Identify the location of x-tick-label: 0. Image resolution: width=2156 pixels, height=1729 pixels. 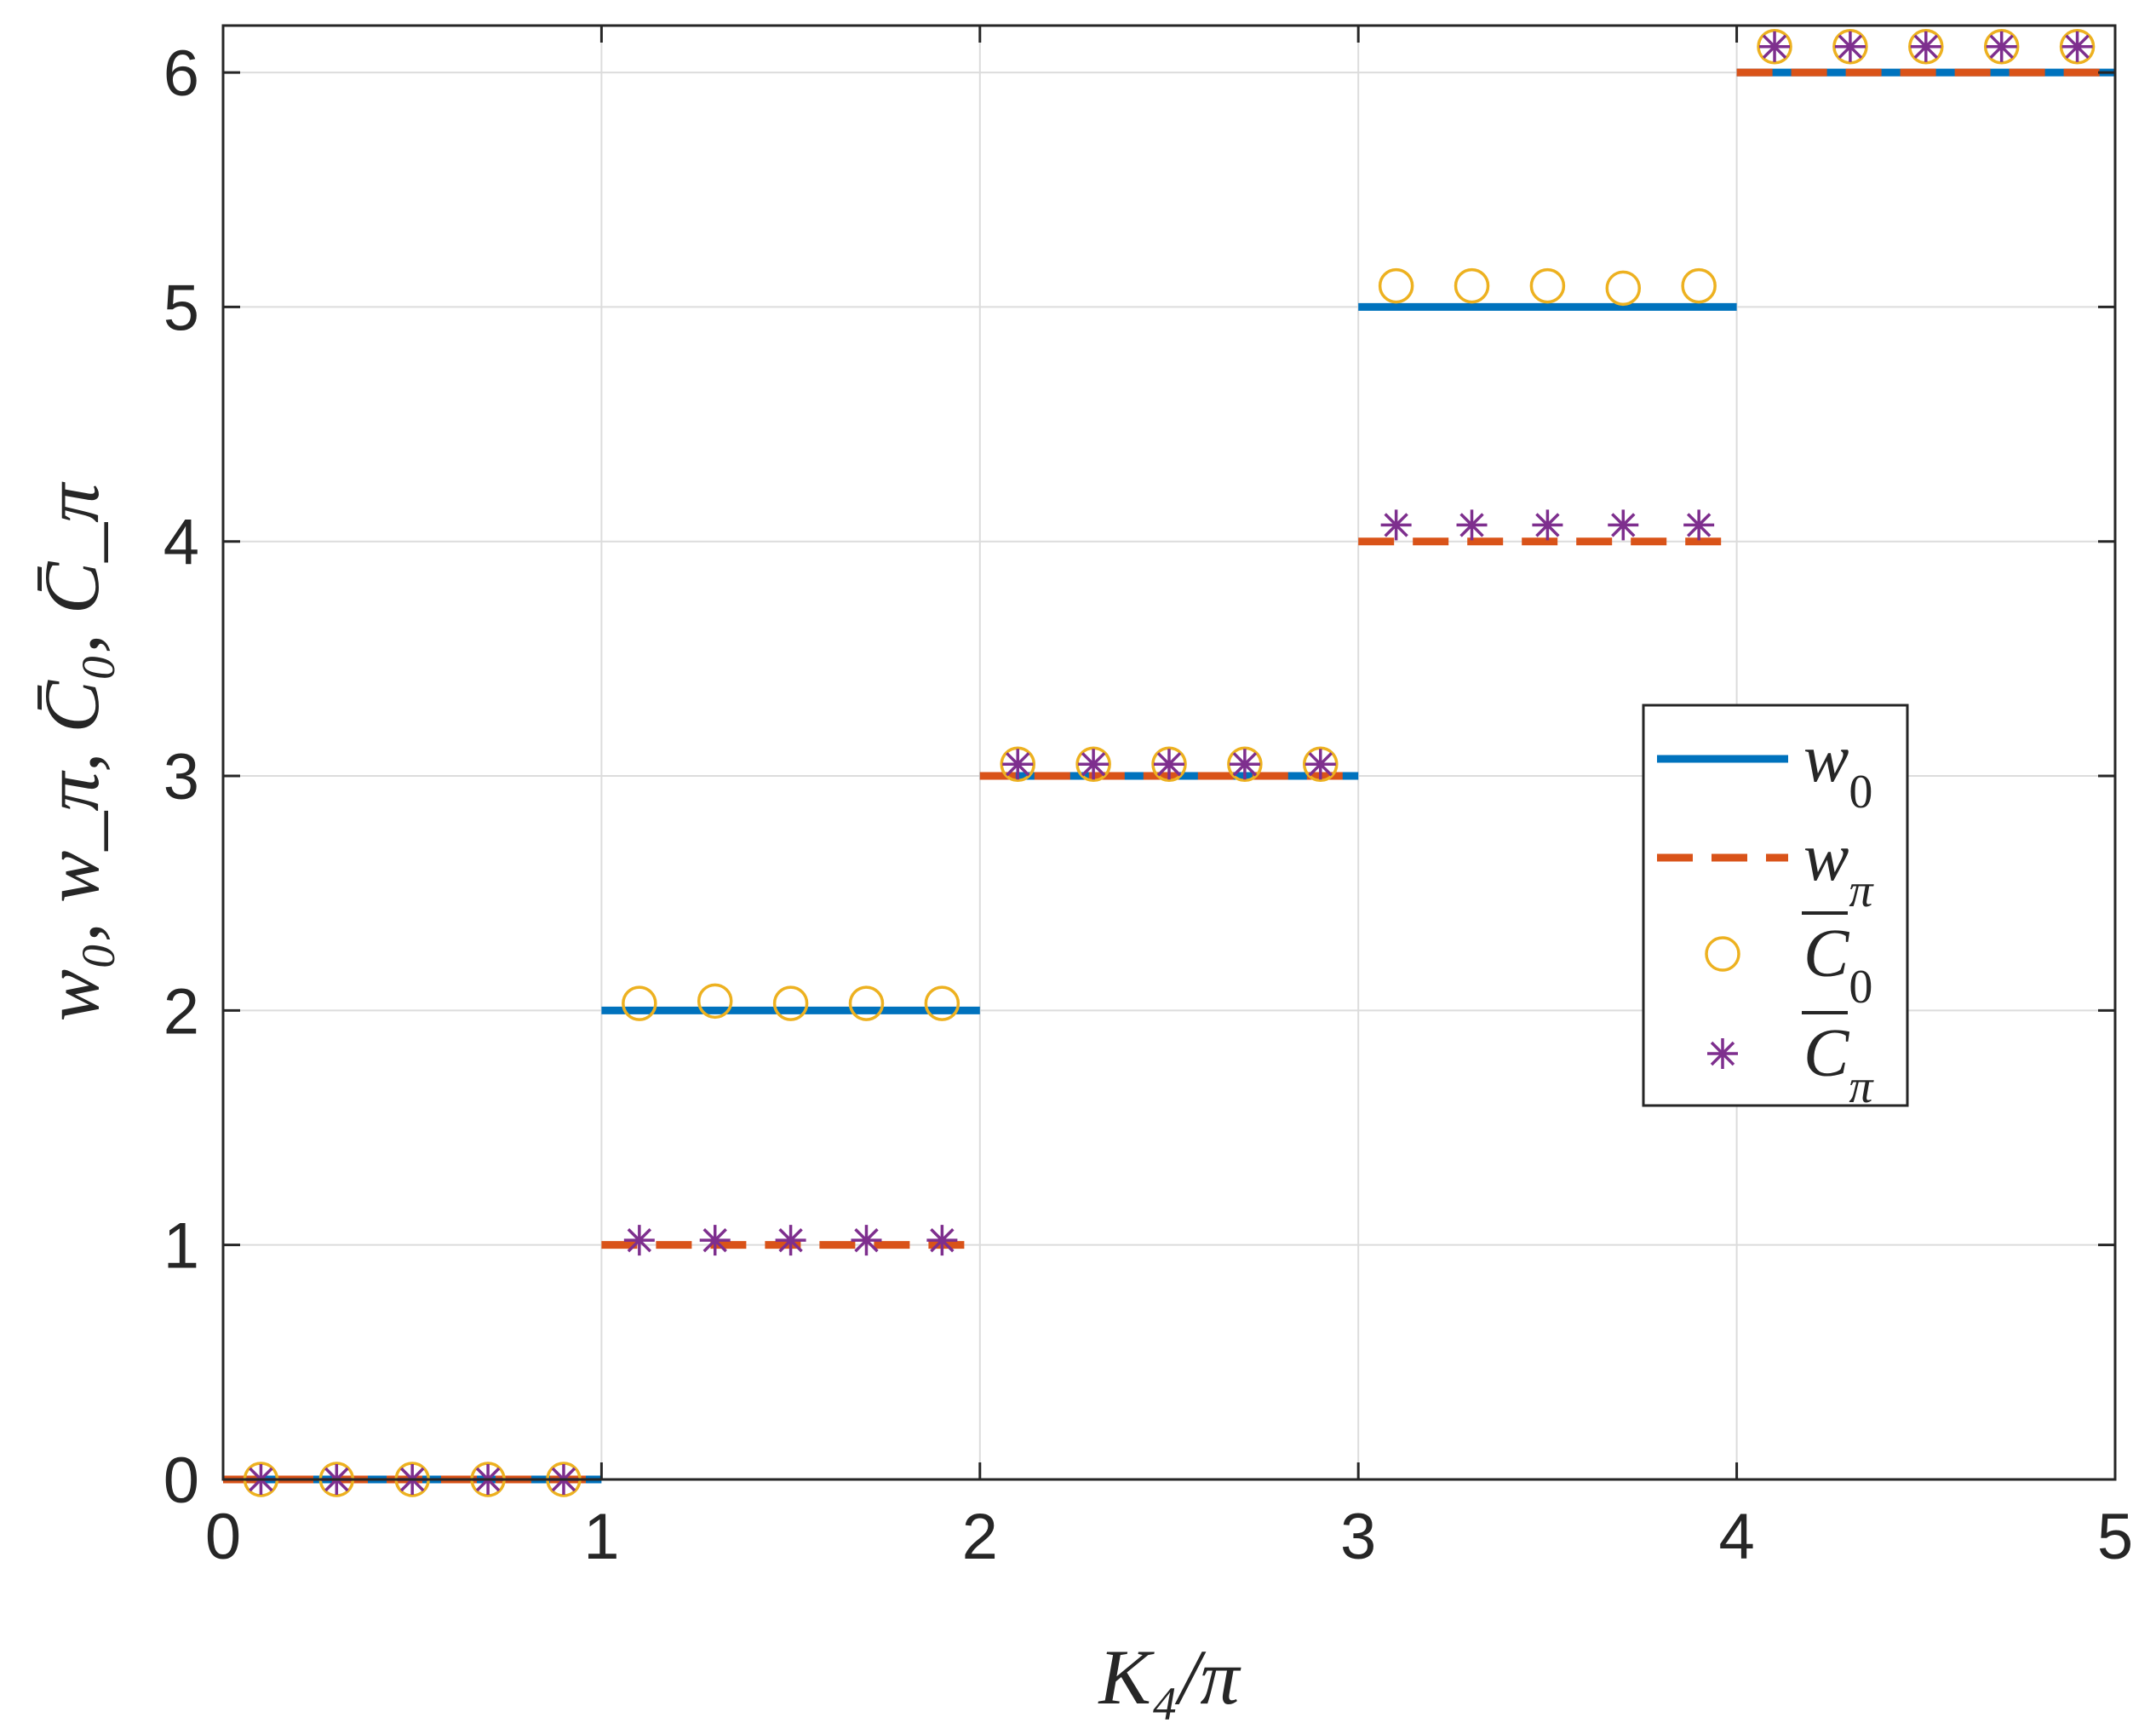
(223, 1537).